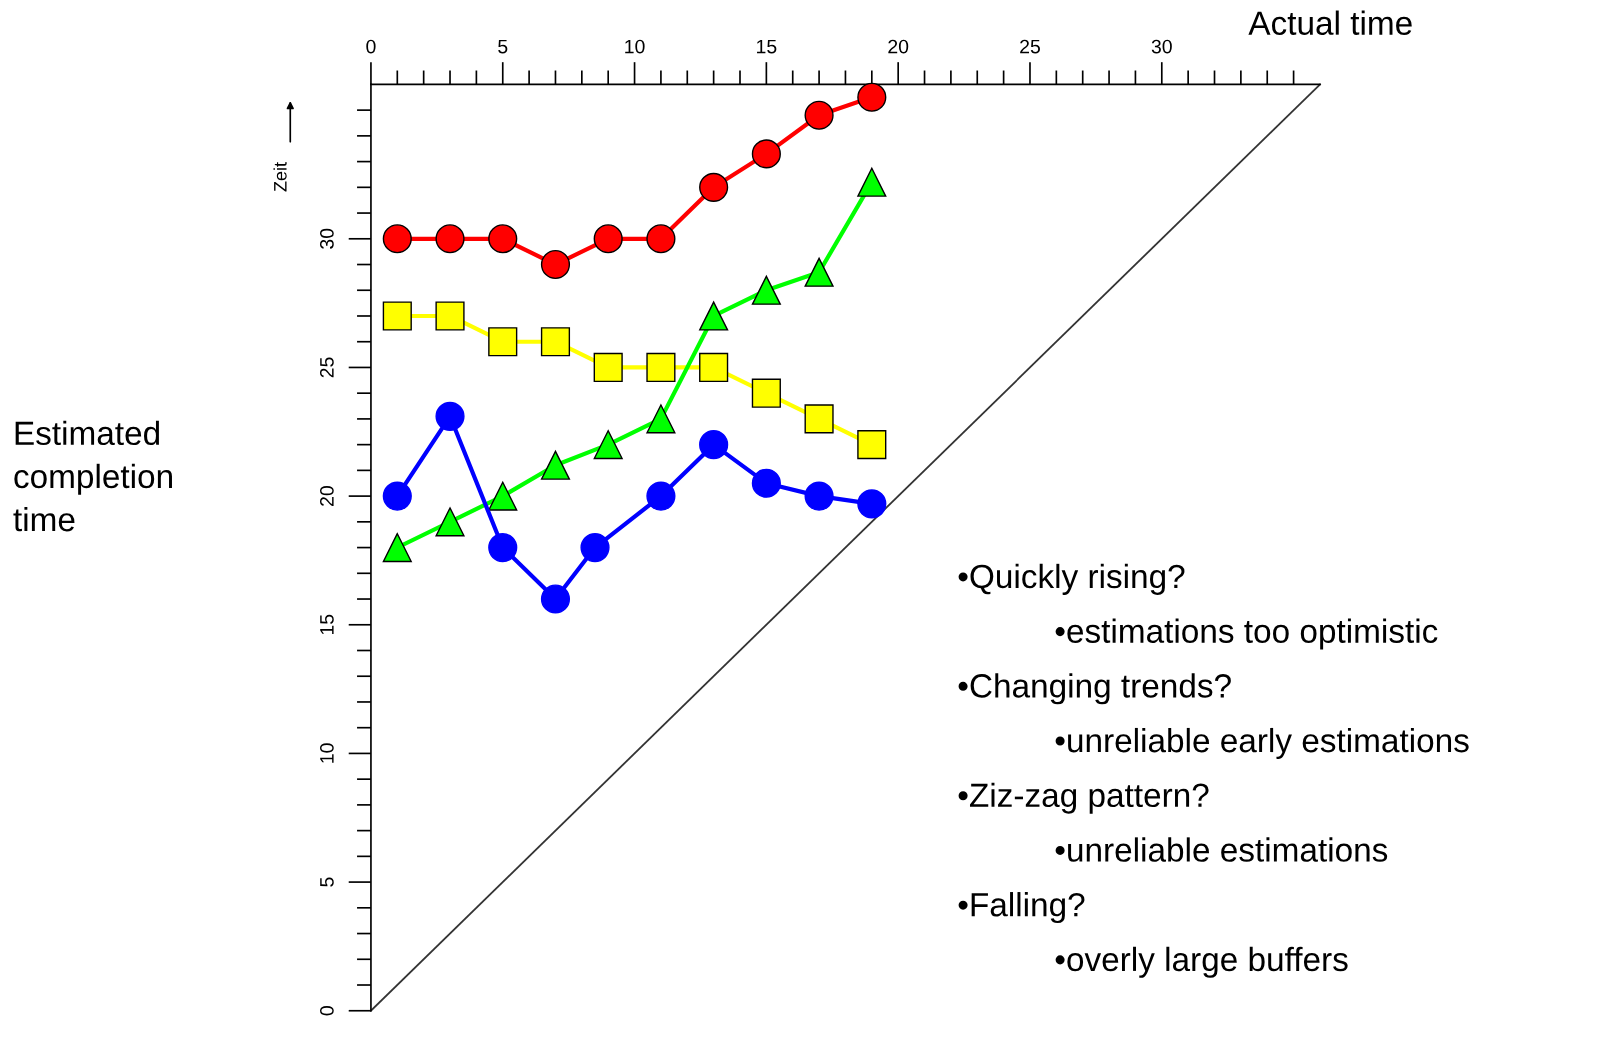  What do you see at coordinates (1161, 46) in the screenshot?
I see `x-tick-label: 30` at bounding box center [1161, 46].